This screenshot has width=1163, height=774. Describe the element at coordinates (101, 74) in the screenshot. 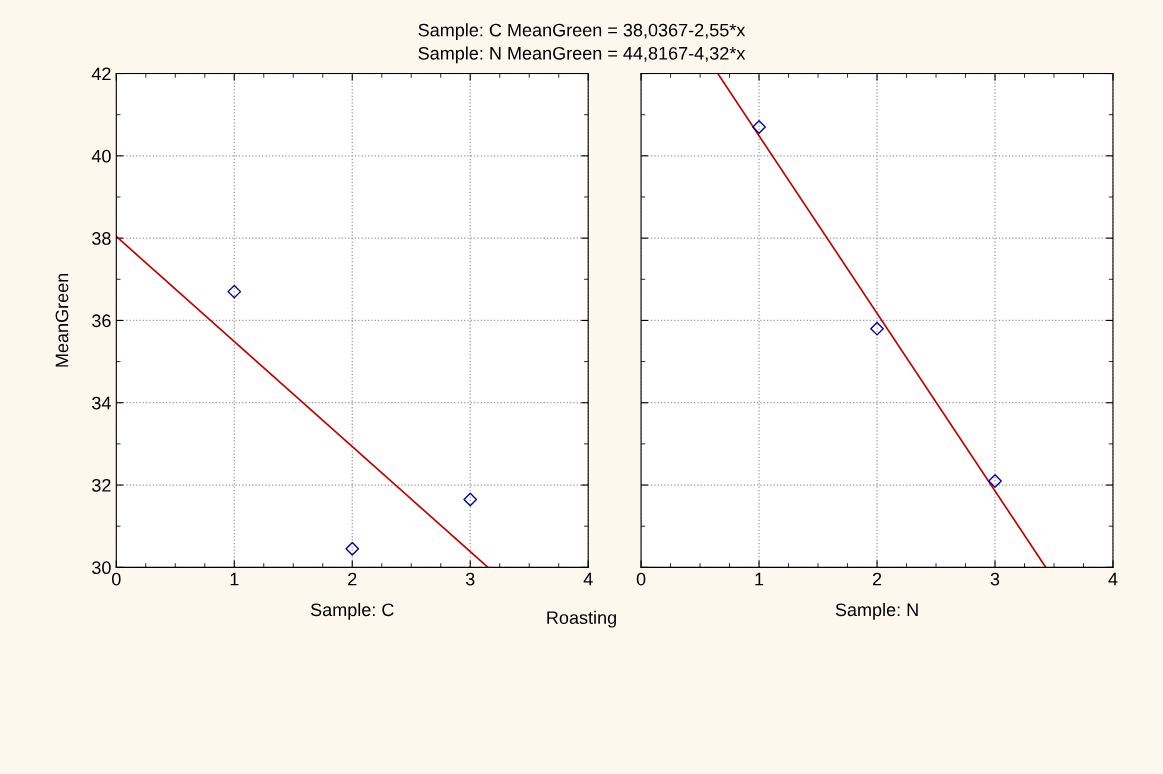

I see `y-tick-label: 42` at that location.